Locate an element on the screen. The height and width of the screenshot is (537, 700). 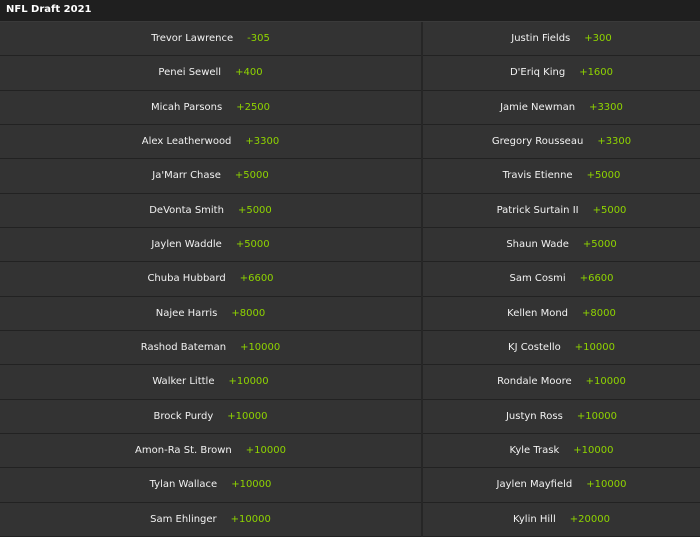
odds-cell: Gregory Rousseau +3300 is located at coordinates (561, 142).